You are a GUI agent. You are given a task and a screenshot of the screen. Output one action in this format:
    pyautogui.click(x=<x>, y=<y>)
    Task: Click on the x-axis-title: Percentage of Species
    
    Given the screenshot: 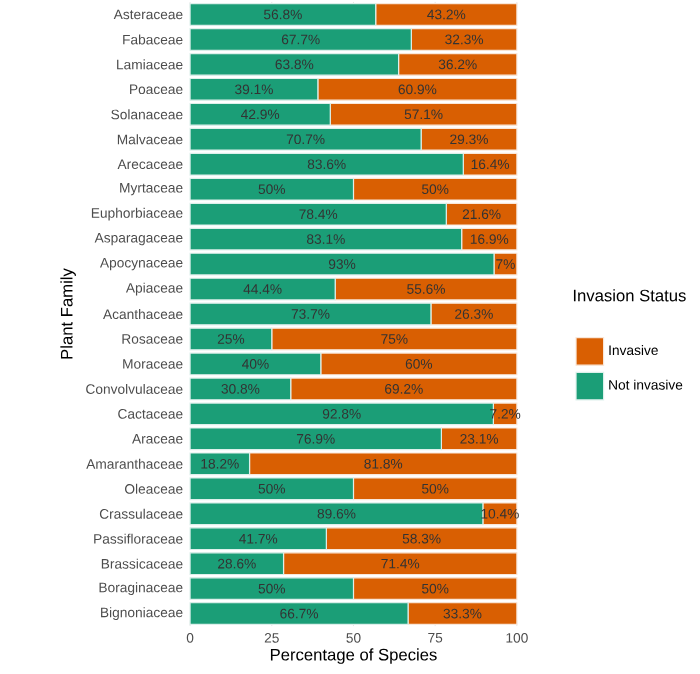 What is the action you would take?
    pyautogui.click(x=353, y=656)
    